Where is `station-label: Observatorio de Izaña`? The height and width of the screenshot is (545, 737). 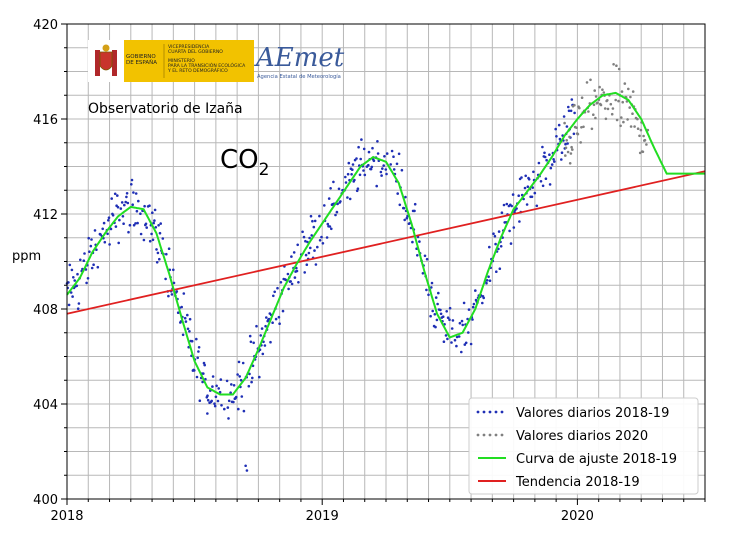 station-label: Observatorio de Izaña is located at coordinates (165, 109).